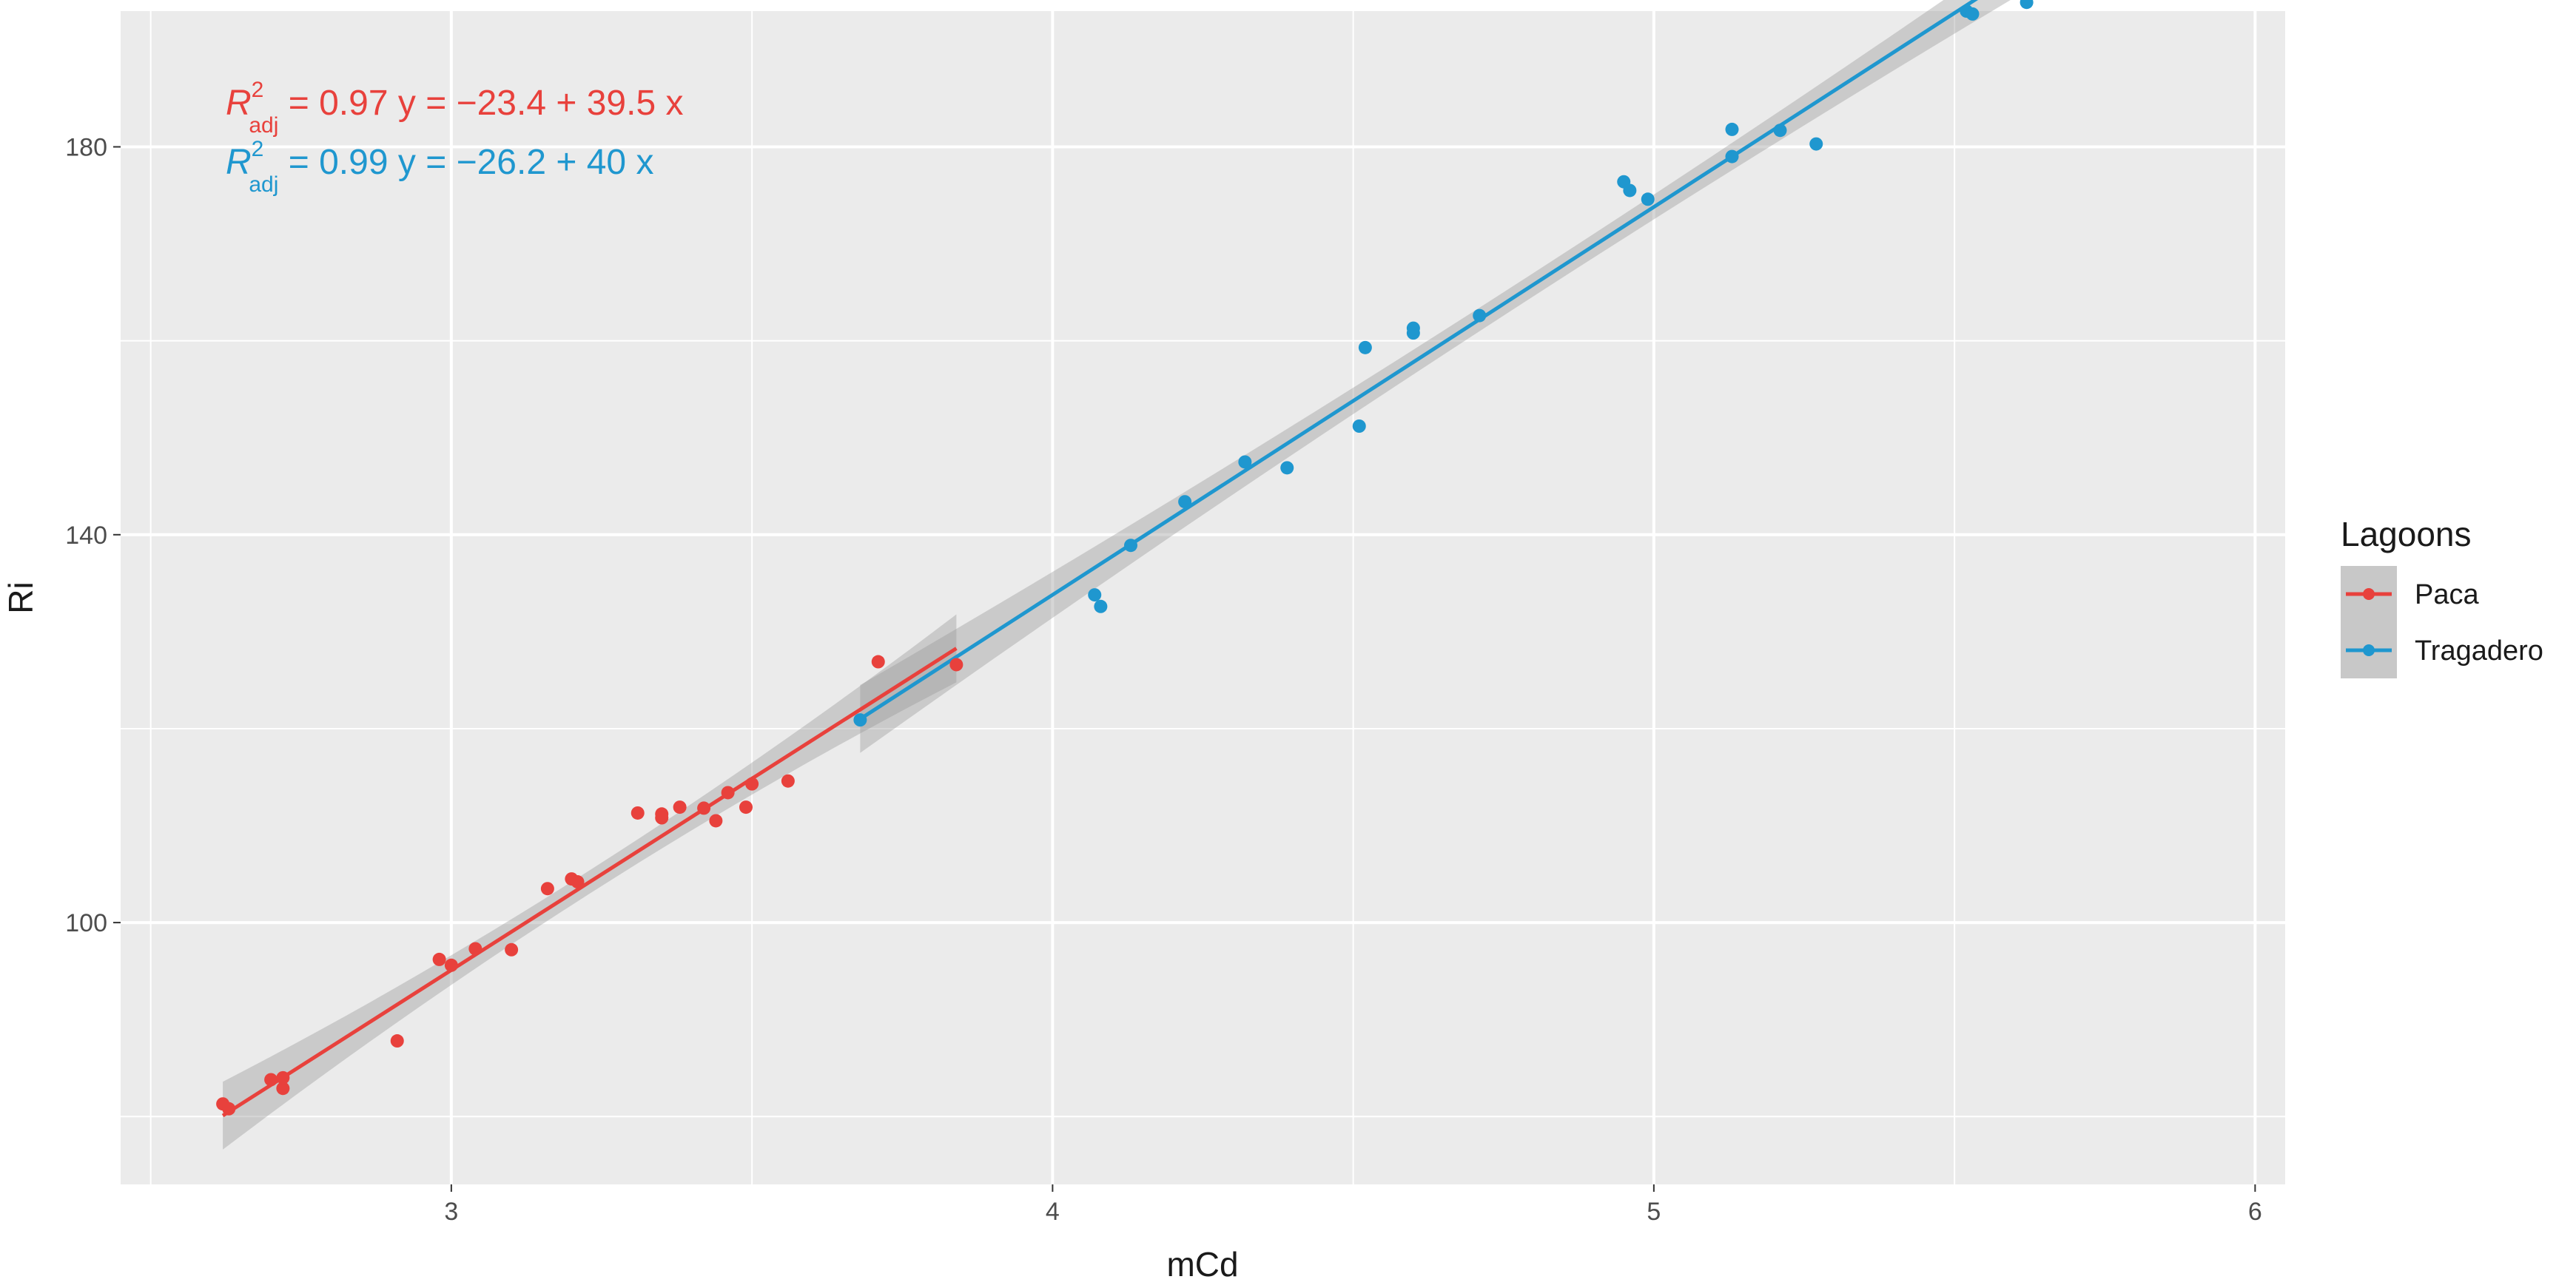 Image resolution: width=2576 pixels, height=1285 pixels. What do you see at coordinates (451, 1212) in the screenshot?
I see `x-tick-label: 3` at bounding box center [451, 1212].